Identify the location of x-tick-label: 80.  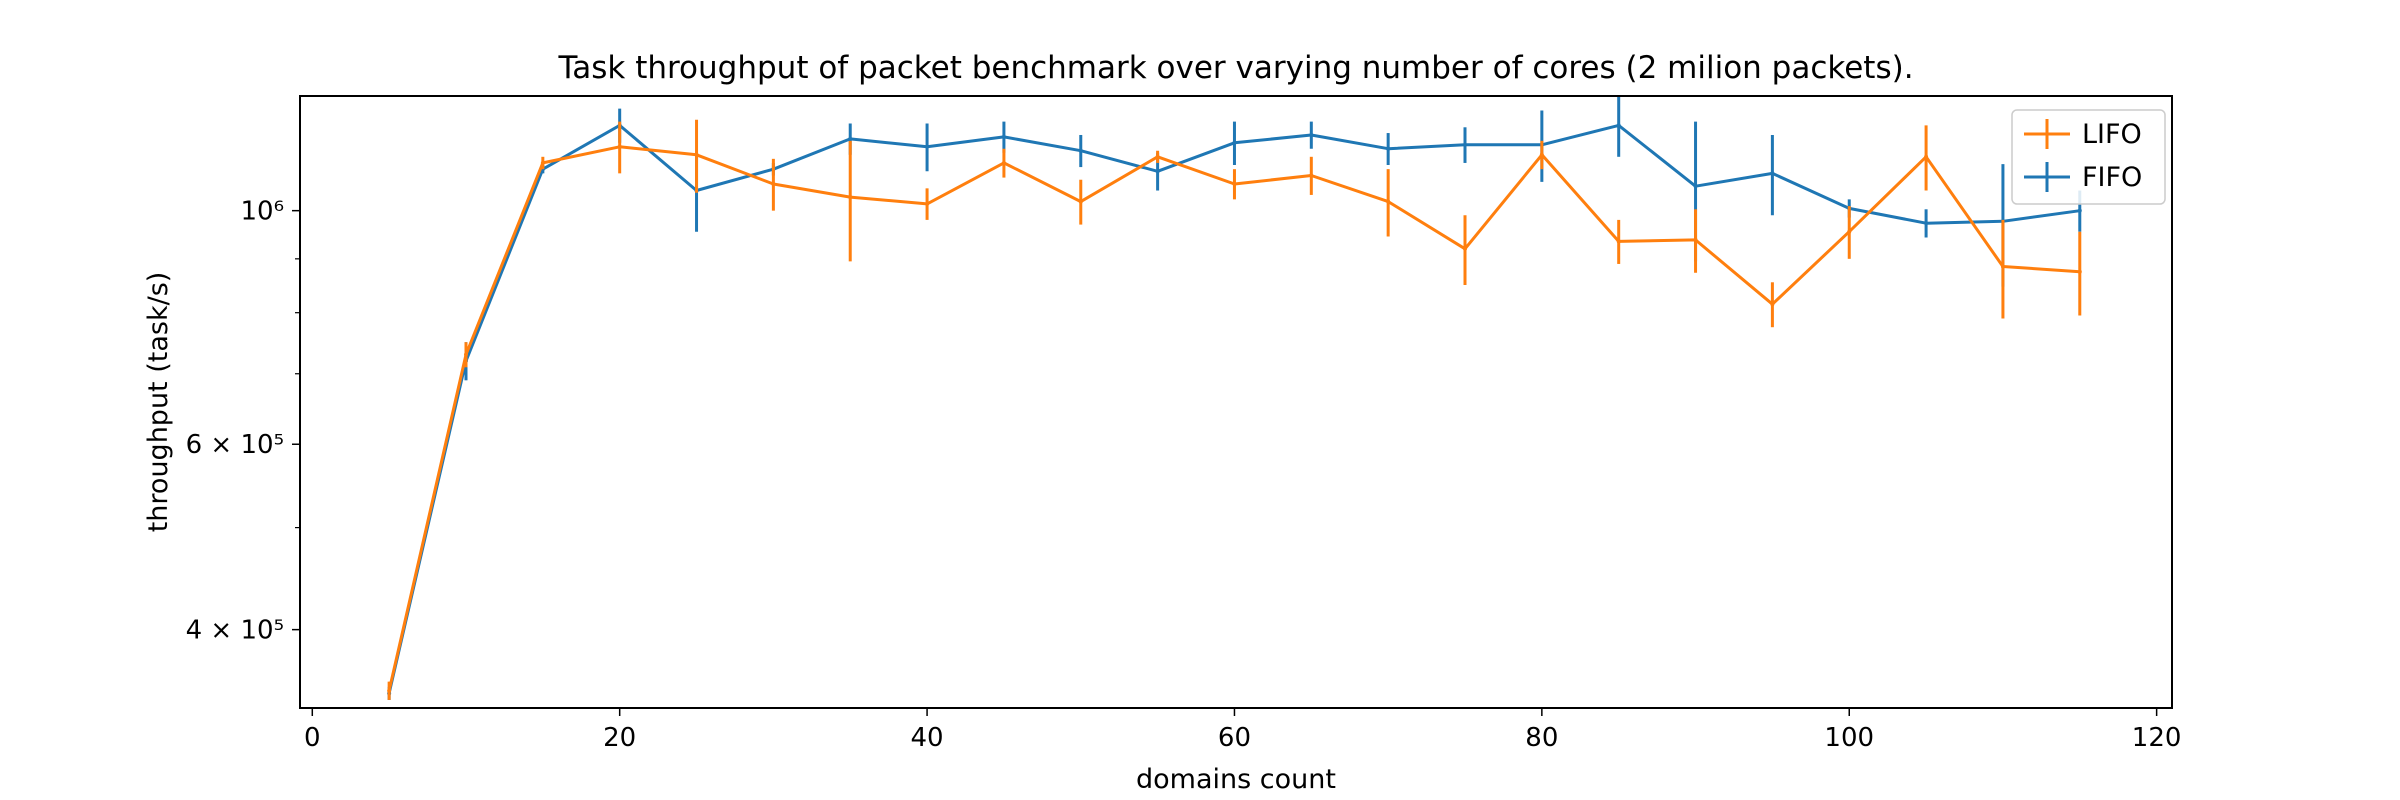
(1541, 738).